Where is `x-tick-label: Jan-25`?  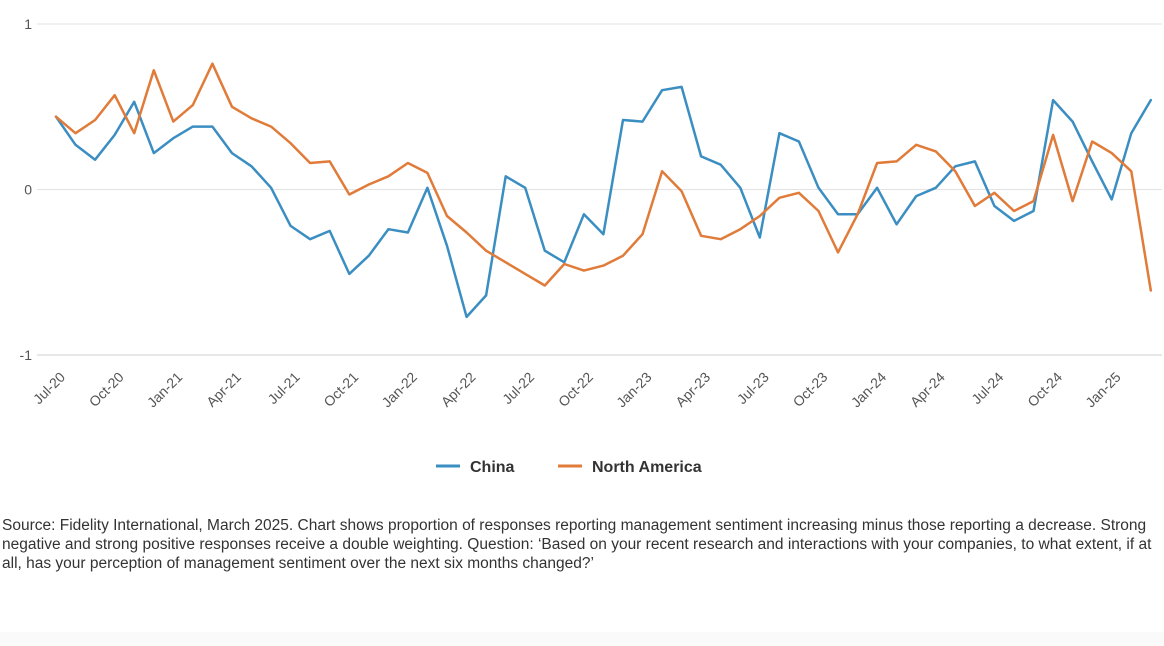
x-tick-label: Jan-25 is located at coordinates (1103, 390).